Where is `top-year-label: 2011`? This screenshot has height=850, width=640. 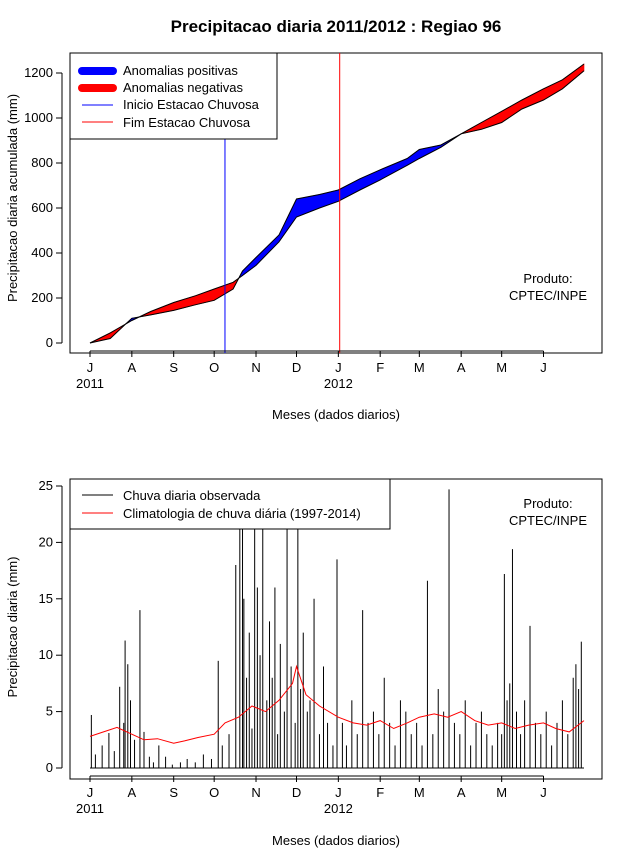 top-year-label: 2011 is located at coordinates (90, 383).